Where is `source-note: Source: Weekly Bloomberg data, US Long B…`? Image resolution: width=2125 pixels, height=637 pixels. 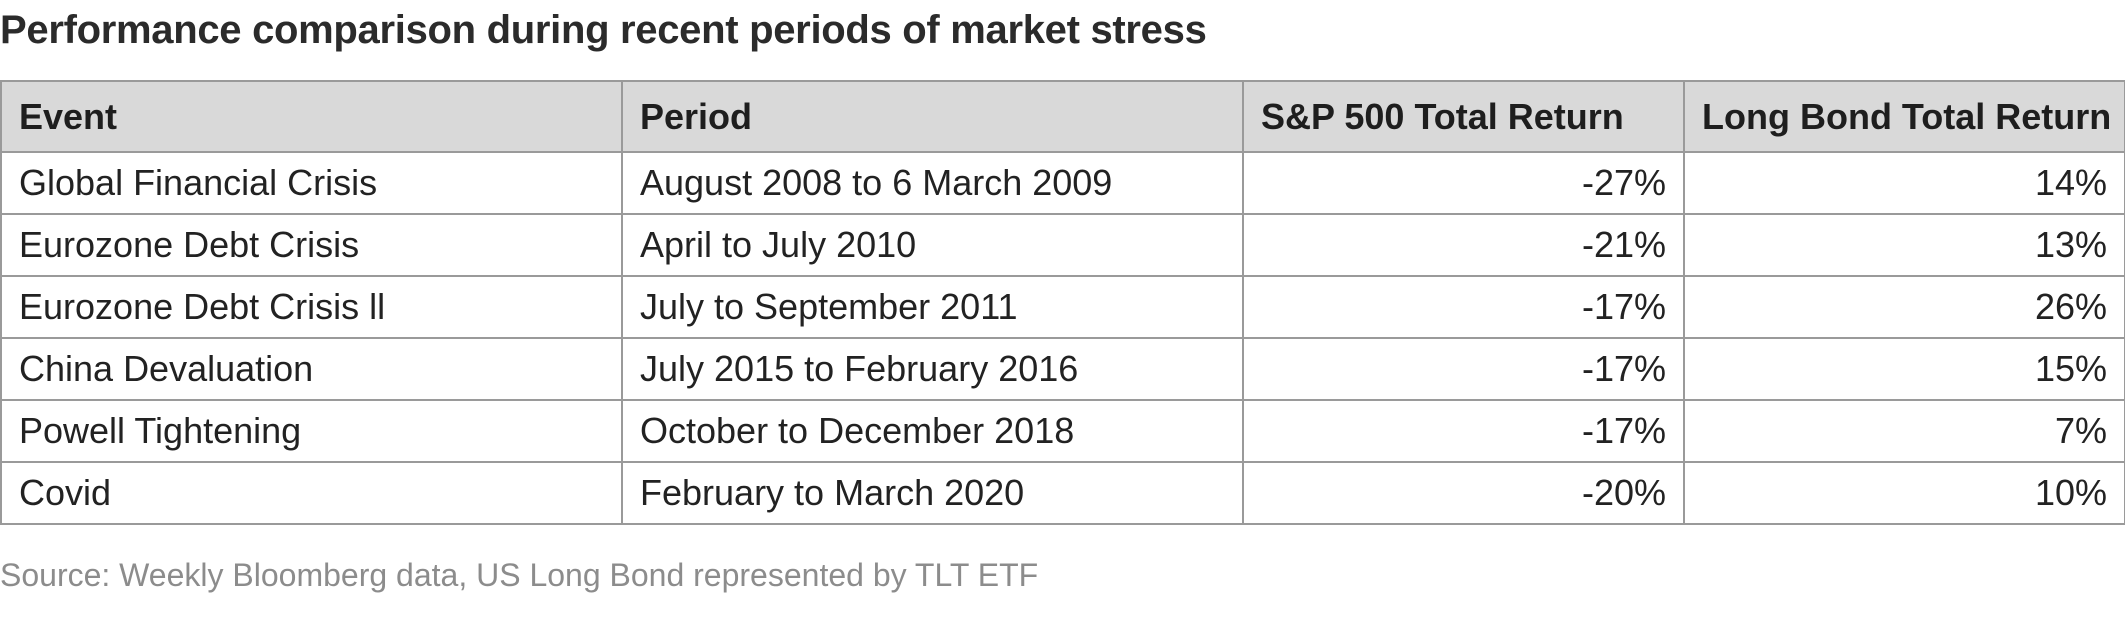
source-note: Source: Weekly Bloomberg data, US Long B… is located at coordinates (519, 575).